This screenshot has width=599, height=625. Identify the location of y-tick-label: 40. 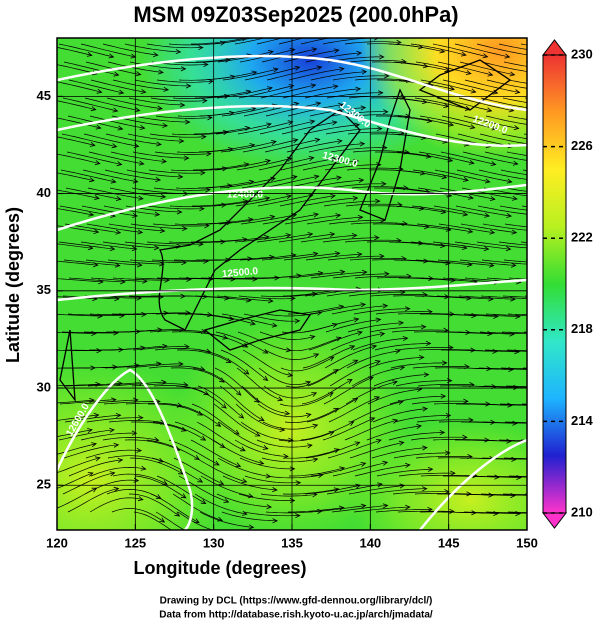
(44, 192).